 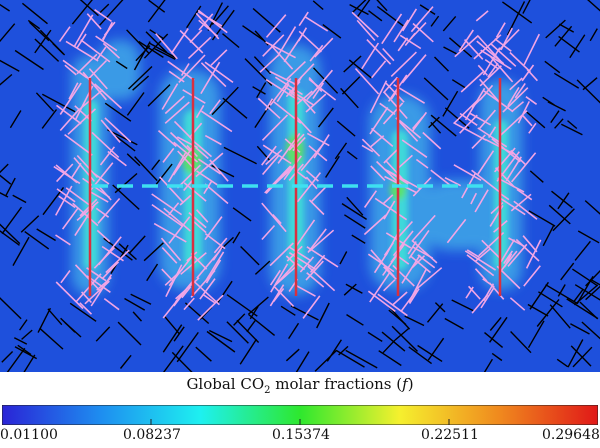 I want to click on colorbar-tick-label: 0.01100, so click(x=29, y=435).